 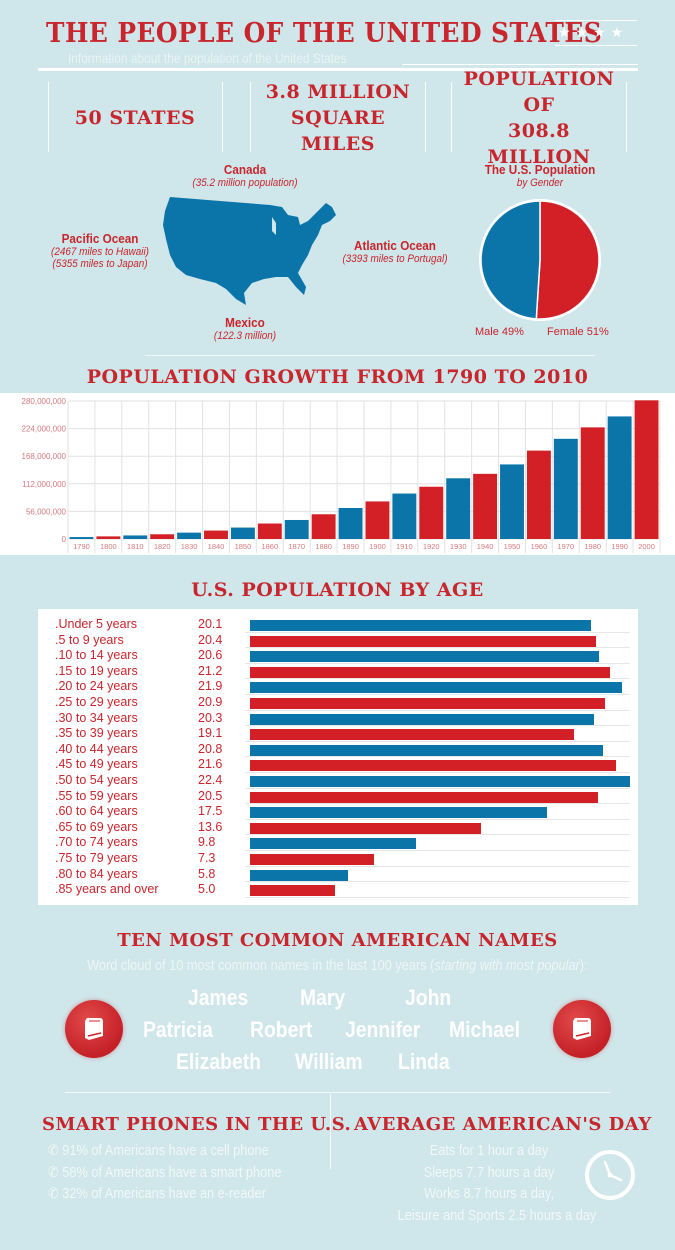 What do you see at coordinates (164, 1194) in the screenshot?
I see `phone-stat-text: 32% of Americans have an e-reader` at bounding box center [164, 1194].